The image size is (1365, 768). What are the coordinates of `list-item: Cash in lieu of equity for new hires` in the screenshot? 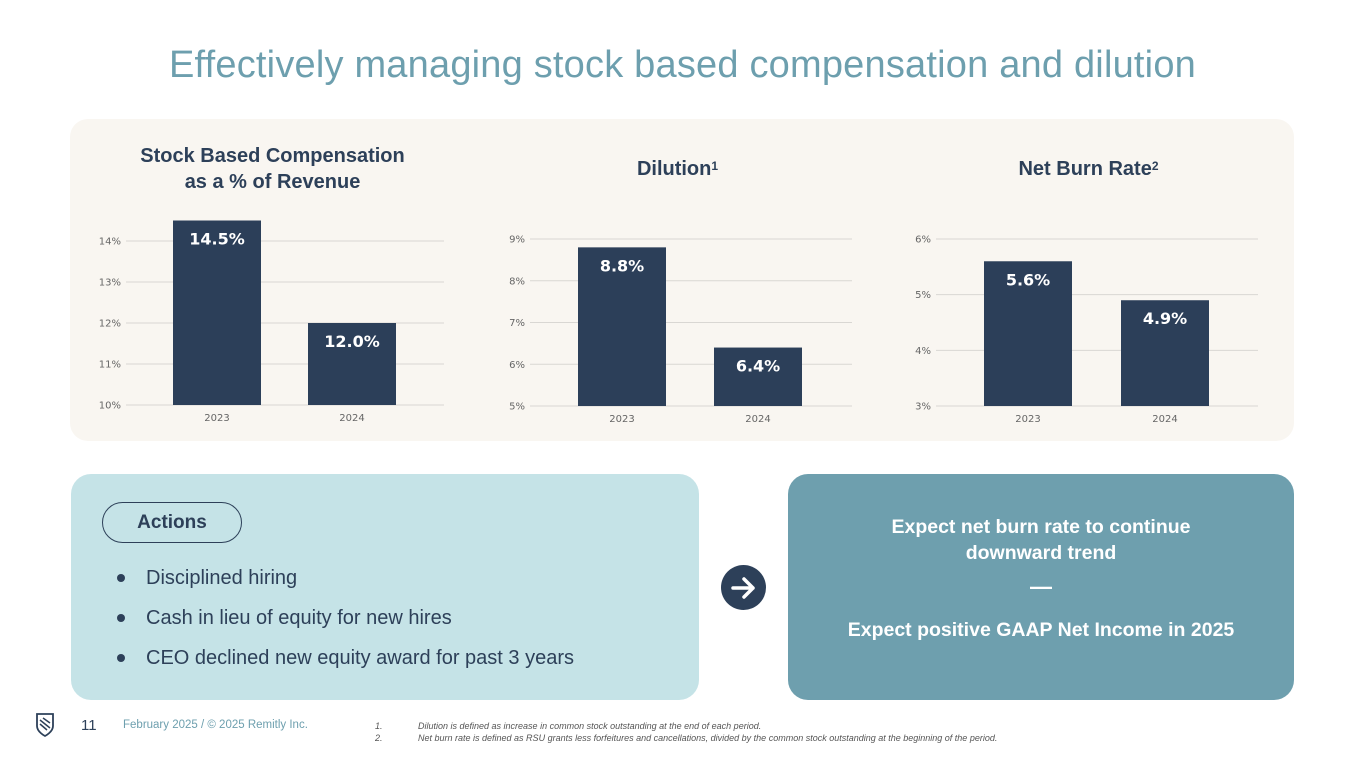 It's located at (343, 626).